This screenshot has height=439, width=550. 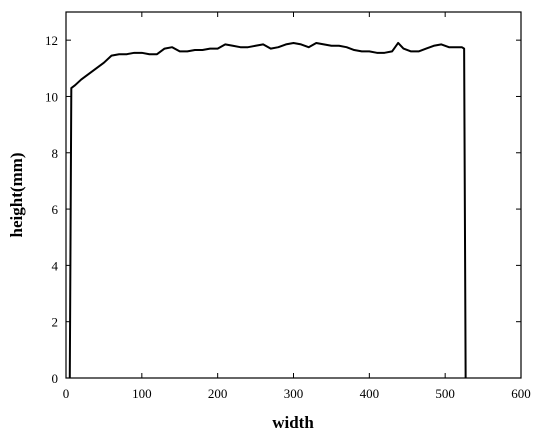 What do you see at coordinates (55, 153) in the screenshot?
I see `y-tick-label: 8` at bounding box center [55, 153].